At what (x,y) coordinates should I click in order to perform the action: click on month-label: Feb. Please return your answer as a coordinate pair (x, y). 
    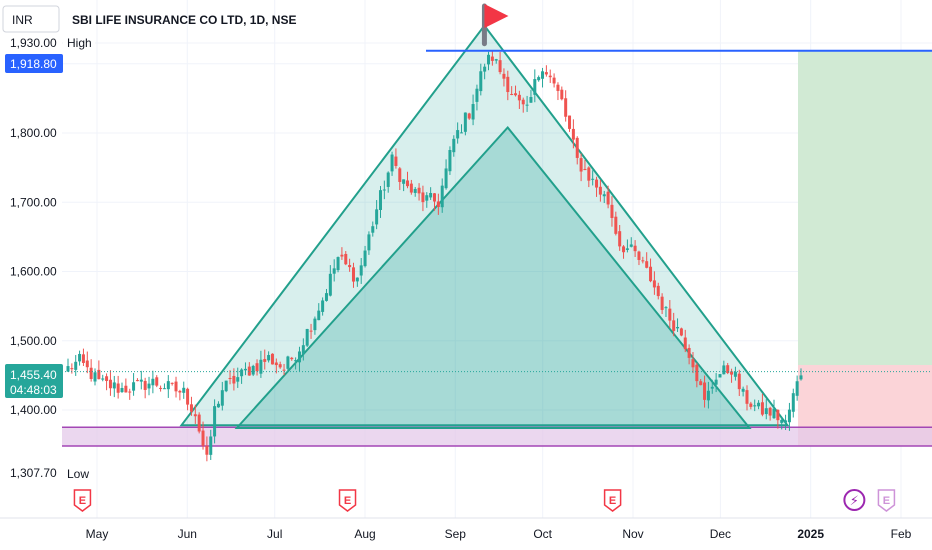
    Looking at the image, I should click on (901, 534).